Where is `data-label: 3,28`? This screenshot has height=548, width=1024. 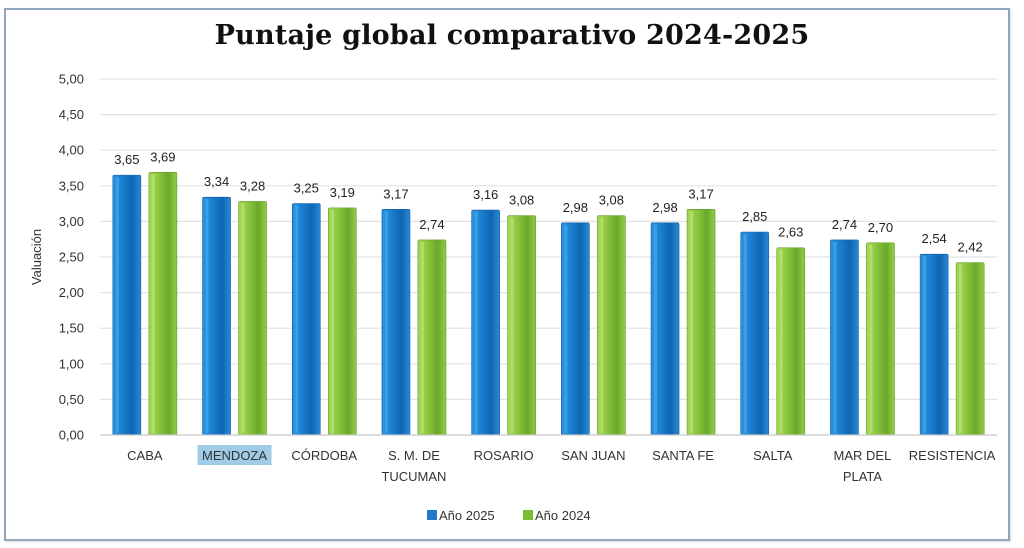 data-label: 3,28 is located at coordinates (252, 185).